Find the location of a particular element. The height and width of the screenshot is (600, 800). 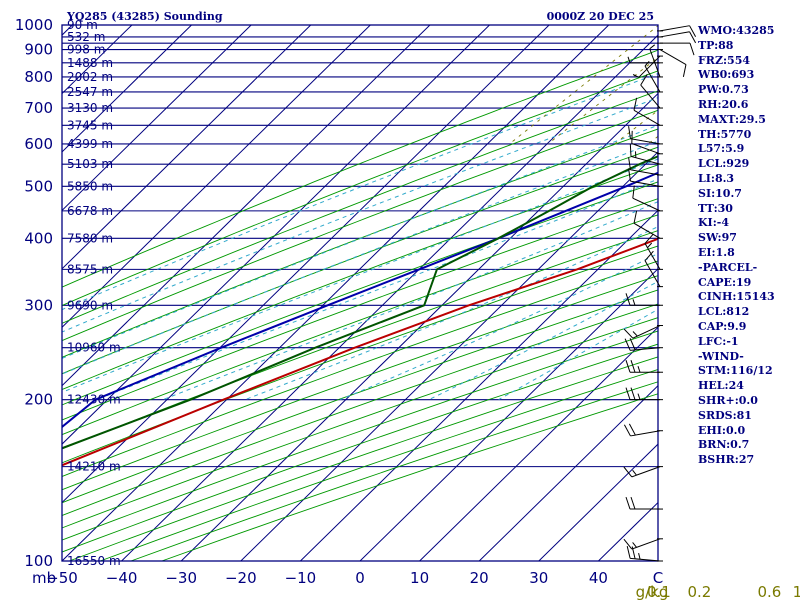

index-value: KI:-4 is located at coordinates (713, 223).